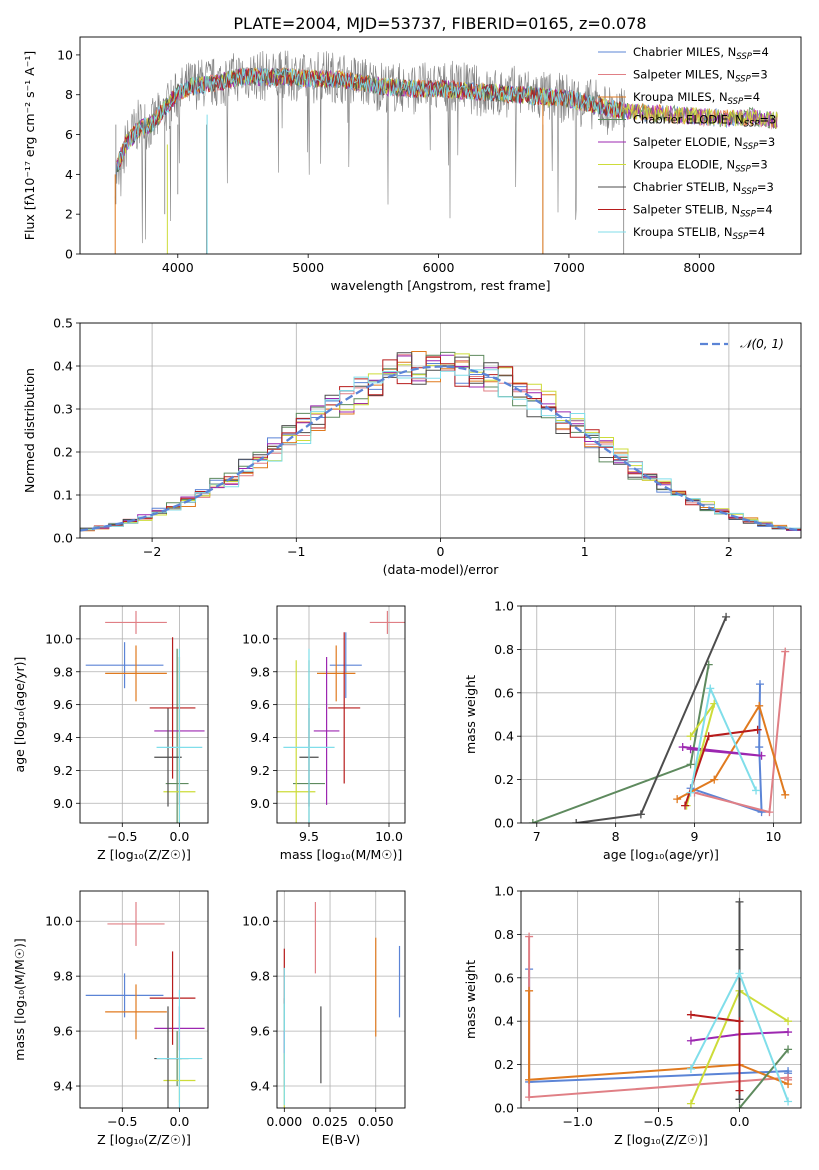 The width and height of the screenshot is (819, 1170). I want to click on observed-spectrum-line, so click(369, 147).